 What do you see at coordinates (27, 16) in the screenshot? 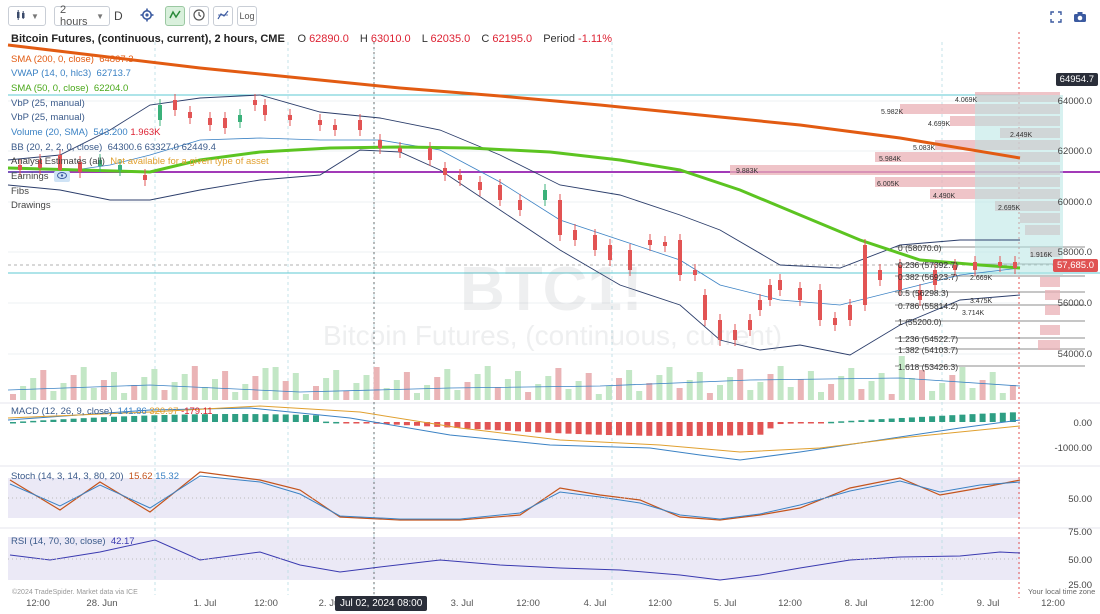
I see `chart-type-button: ▼` at bounding box center [27, 16].